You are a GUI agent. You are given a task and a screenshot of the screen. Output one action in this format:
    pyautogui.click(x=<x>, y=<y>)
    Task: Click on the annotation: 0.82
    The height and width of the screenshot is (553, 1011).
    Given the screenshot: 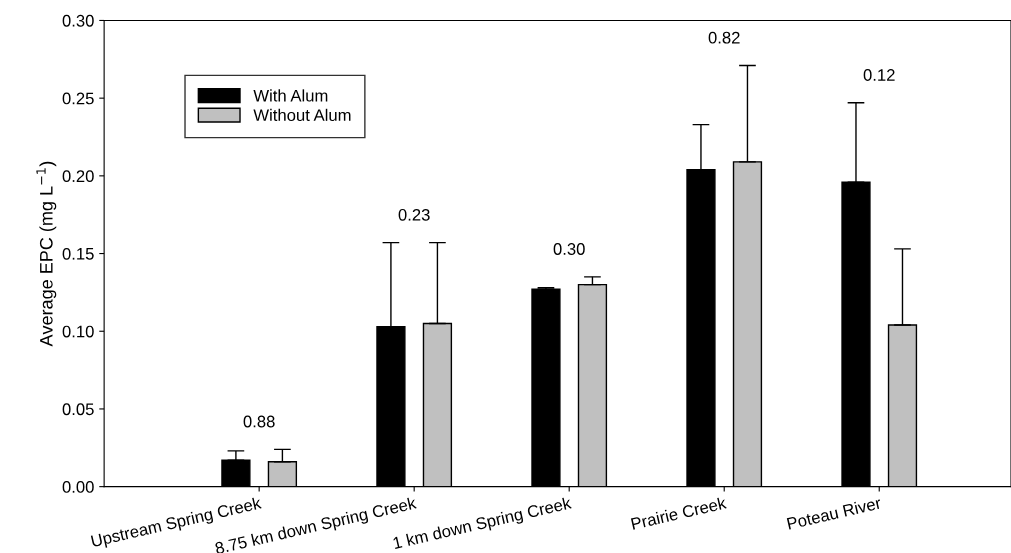 What is the action you would take?
    pyautogui.click(x=724, y=37)
    